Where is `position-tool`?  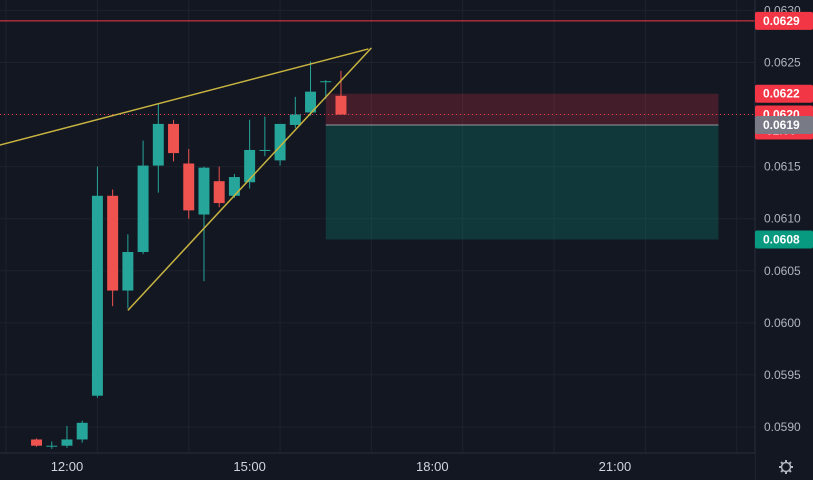 position-tool is located at coordinates (522, 166).